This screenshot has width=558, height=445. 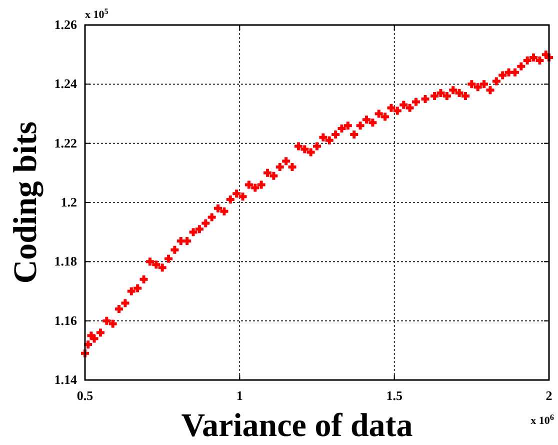 I want to click on y-tick-label: 1.16, so click(x=66, y=320).